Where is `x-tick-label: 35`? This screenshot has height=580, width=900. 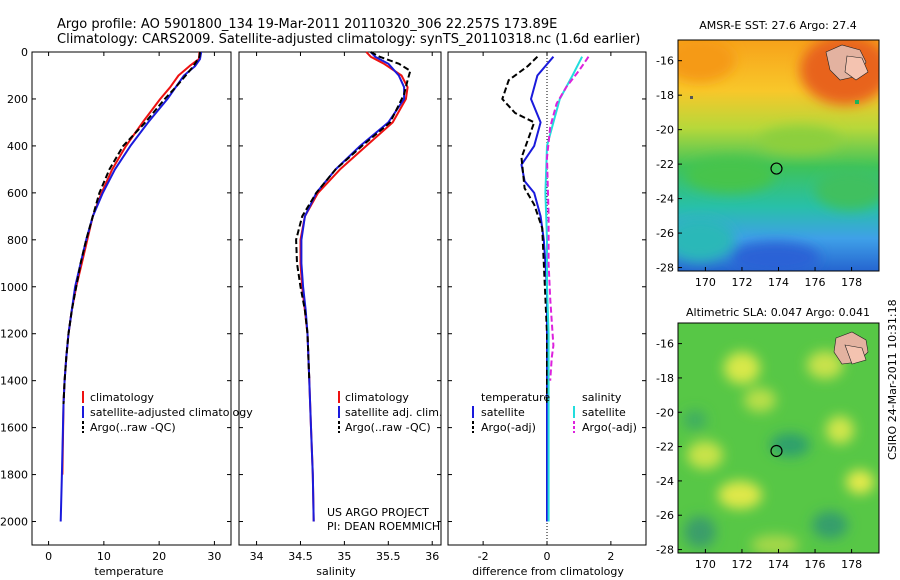
x-tick-label: 35 is located at coordinates (344, 556).